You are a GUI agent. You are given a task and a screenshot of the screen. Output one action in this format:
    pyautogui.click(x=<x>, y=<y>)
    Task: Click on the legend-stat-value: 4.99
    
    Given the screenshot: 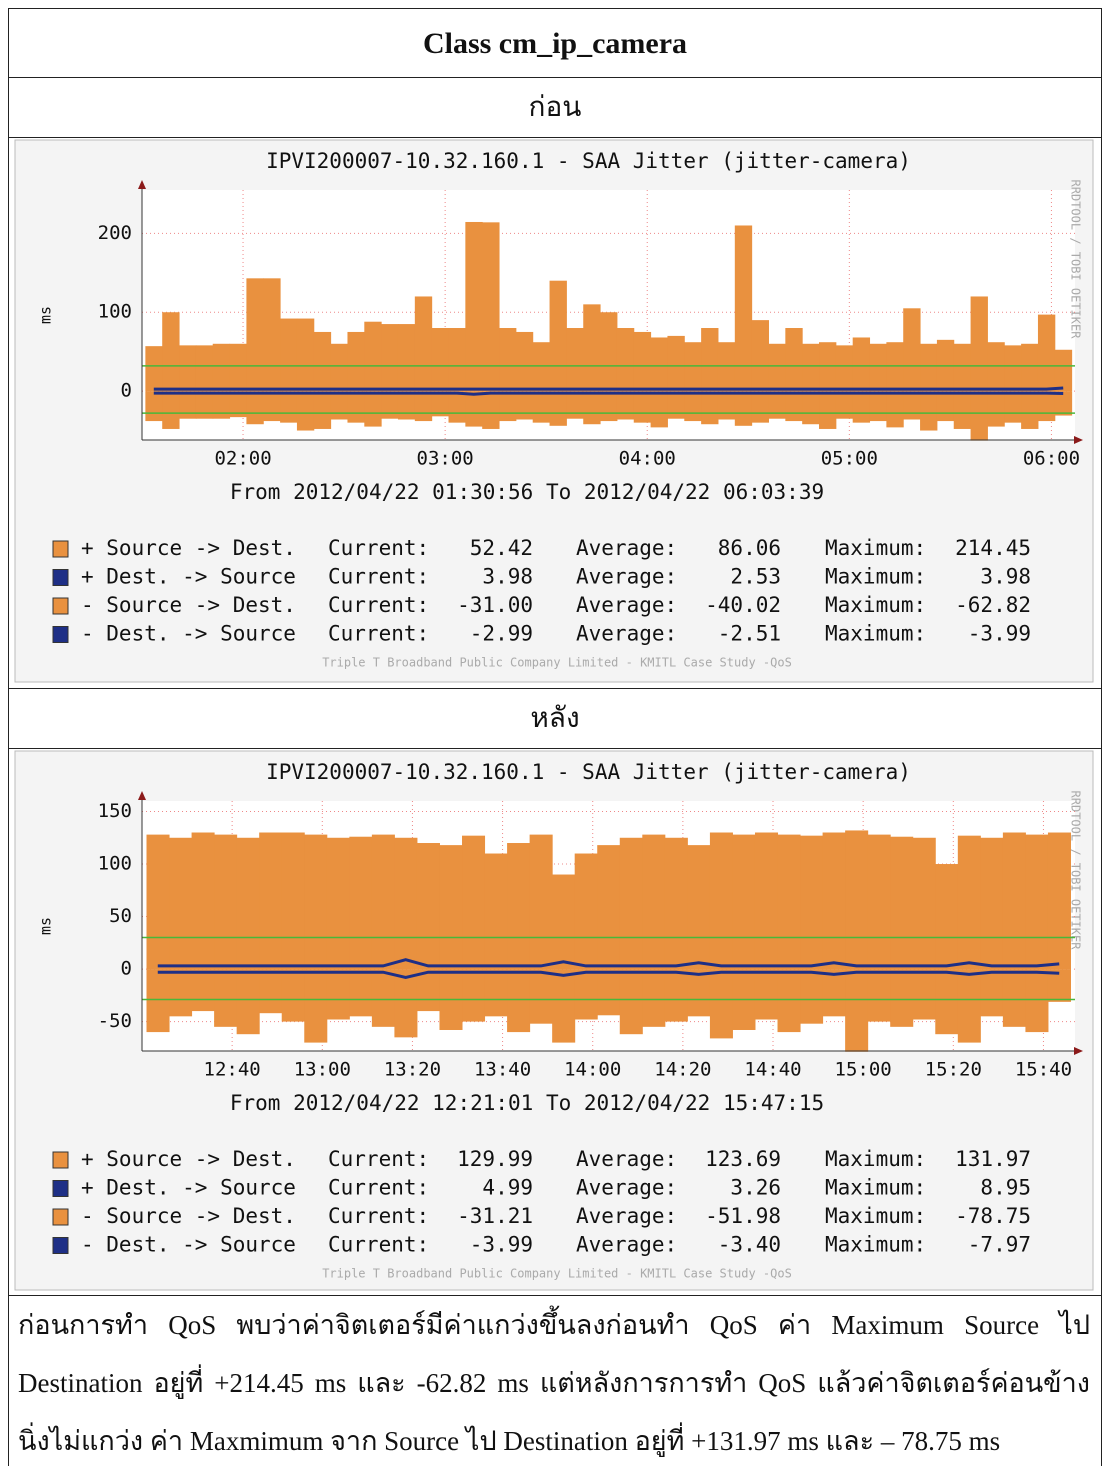 What is the action you would take?
    pyautogui.click(x=507, y=1188)
    